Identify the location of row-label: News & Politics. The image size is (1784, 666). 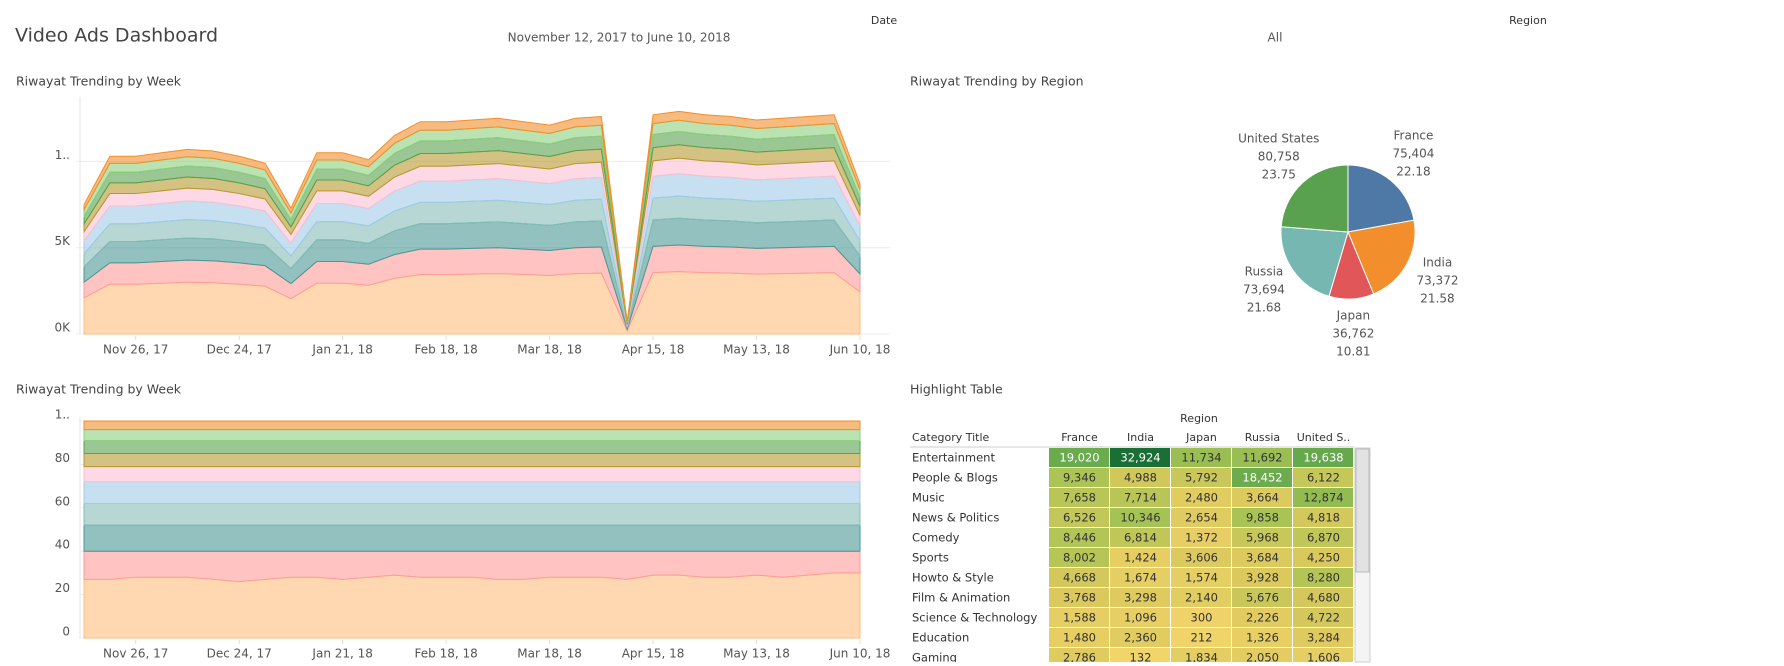
(955, 518).